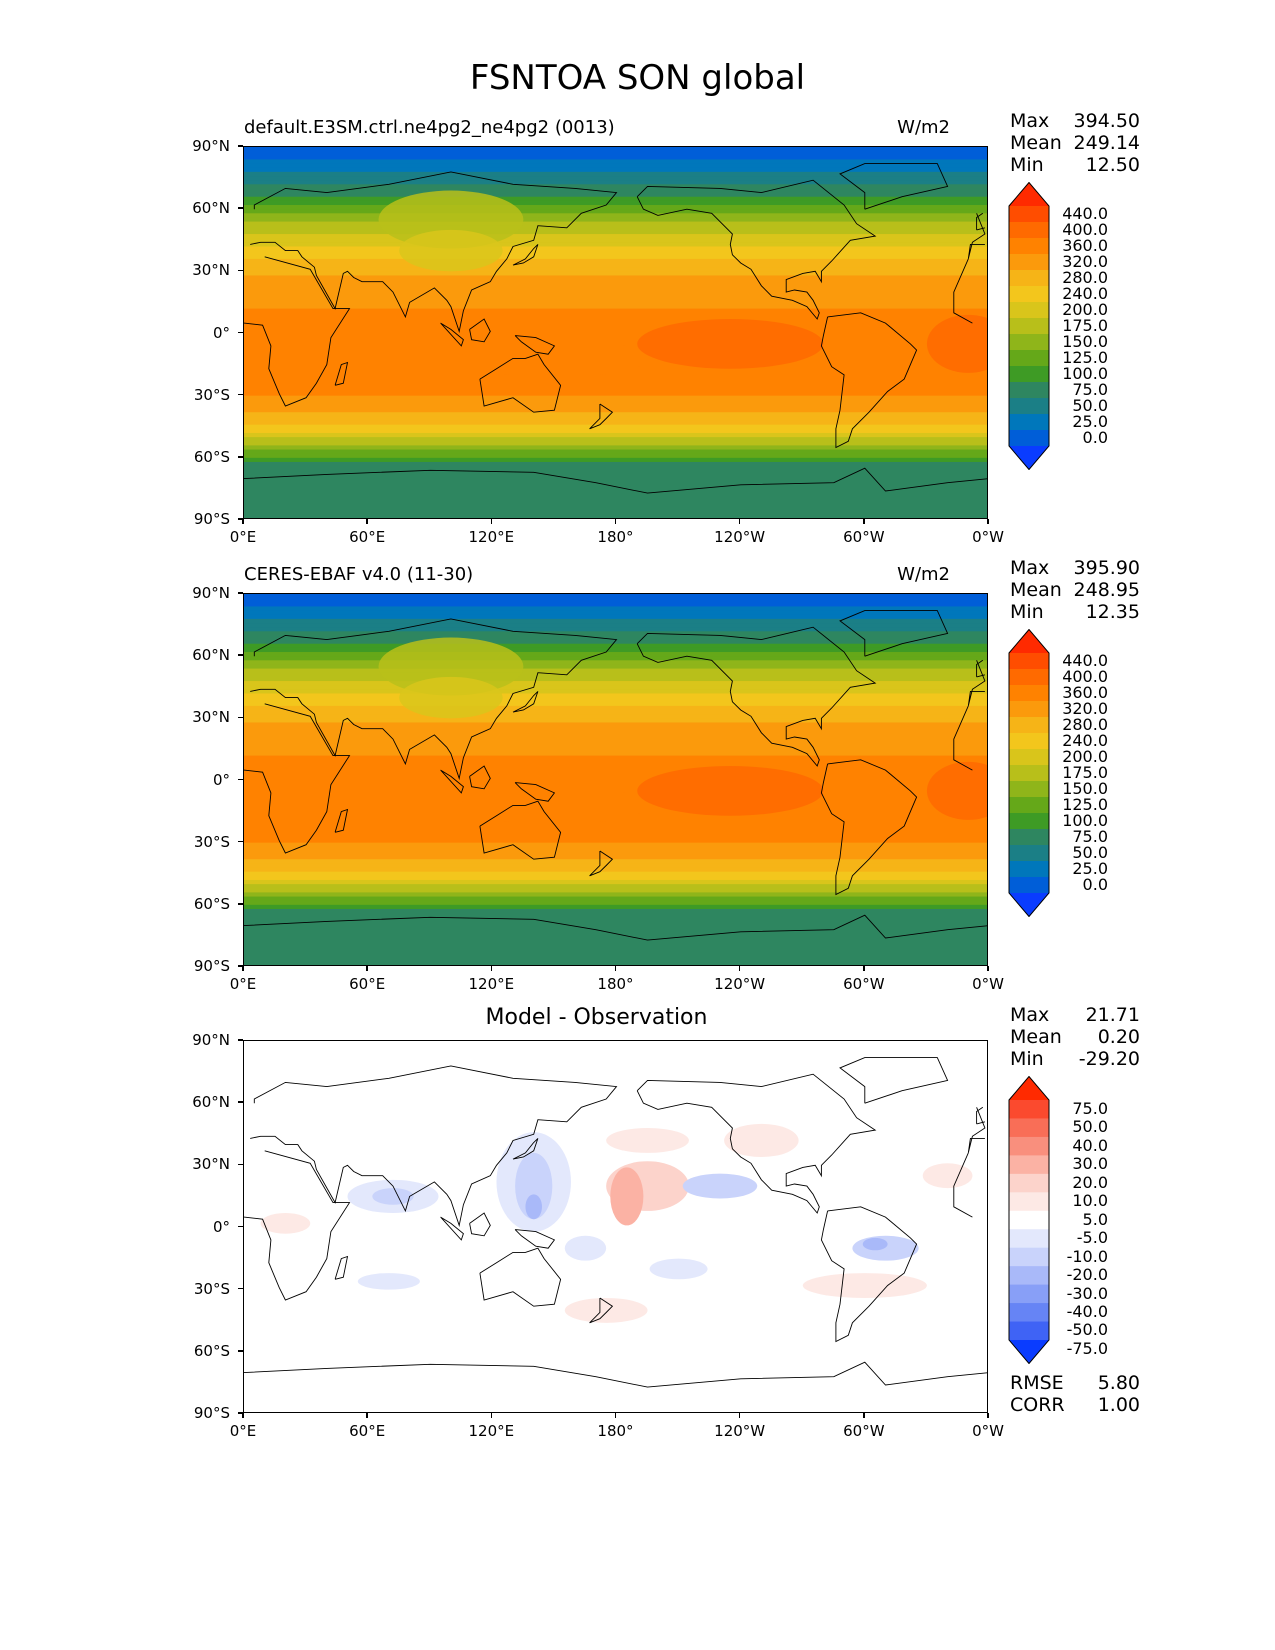 The image size is (1275, 1650). What do you see at coordinates (1037, 1383) in the screenshot?
I see `rmse-label: RMSE` at bounding box center [1037, 1383].